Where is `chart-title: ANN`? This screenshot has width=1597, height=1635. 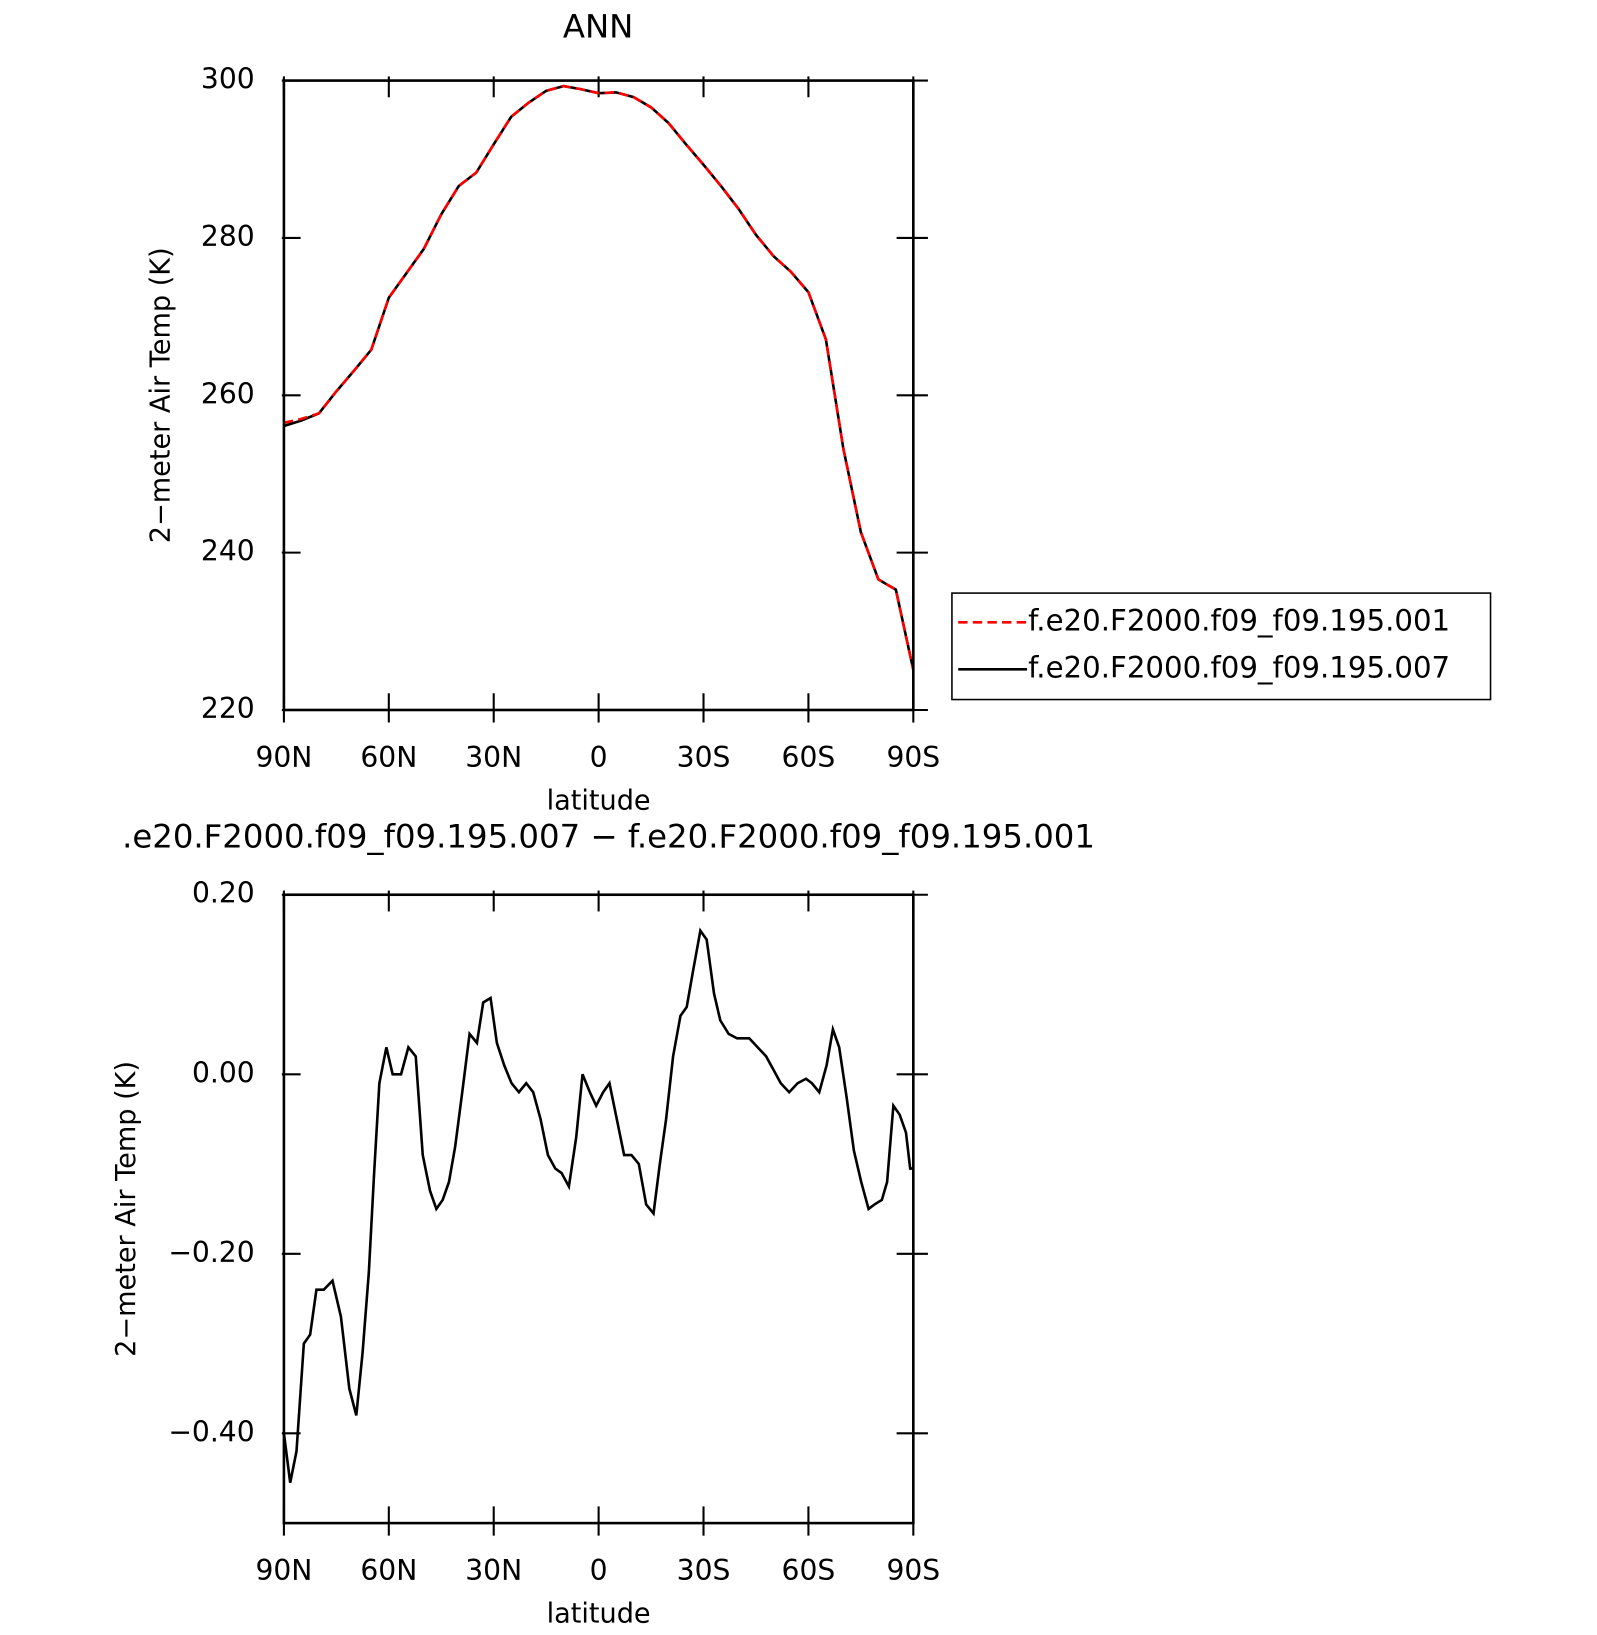 chart-title: ANN is located at coordinates (598, 26).